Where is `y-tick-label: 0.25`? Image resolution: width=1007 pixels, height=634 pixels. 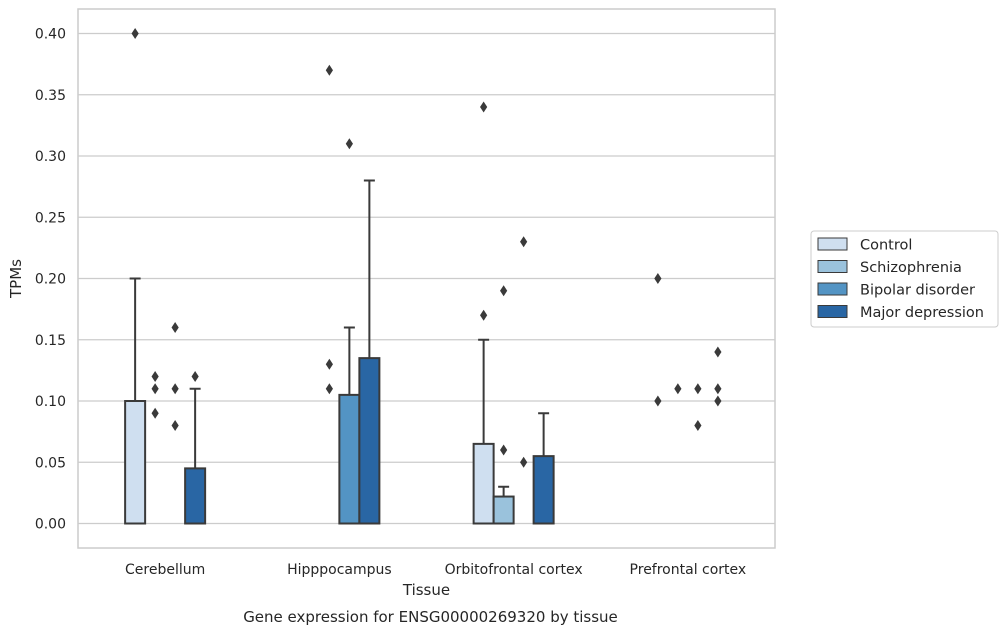
y-tick-label: 0.25 is located at coordinates (50, 218).